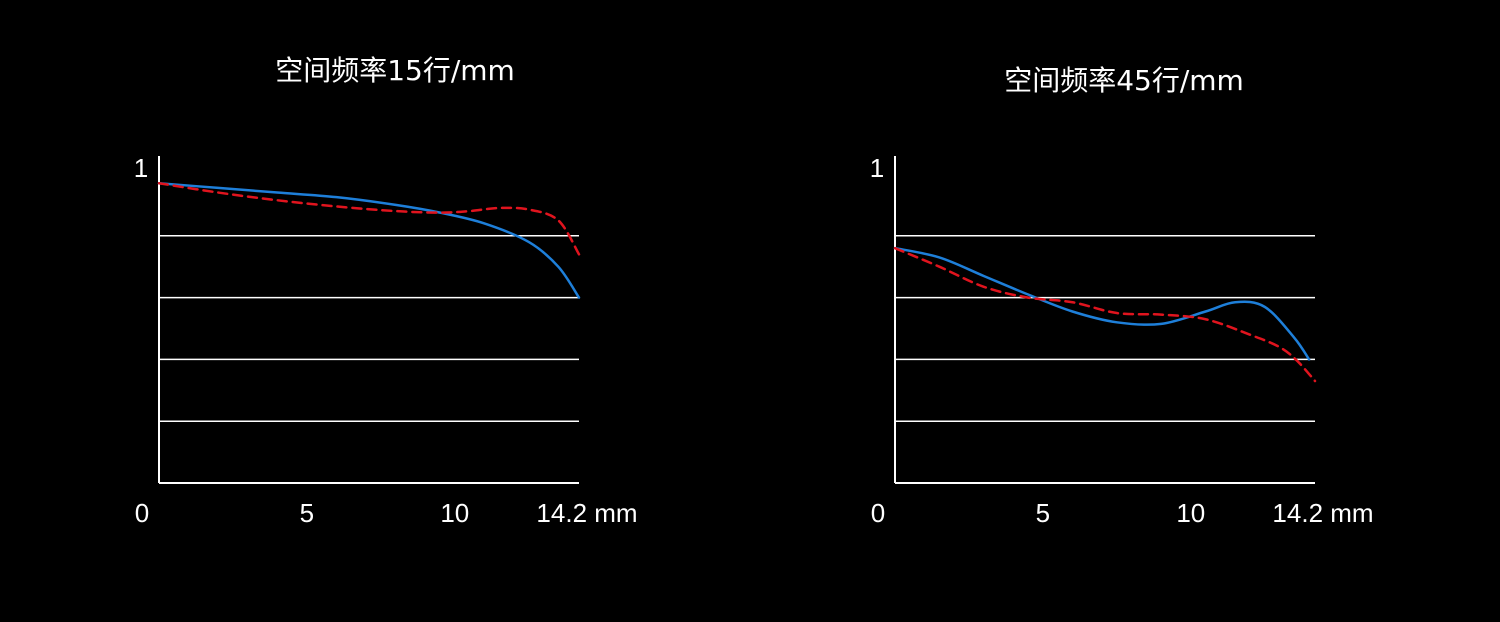  I want to click on chart-1-series-dashed-line, so click(369, 219).